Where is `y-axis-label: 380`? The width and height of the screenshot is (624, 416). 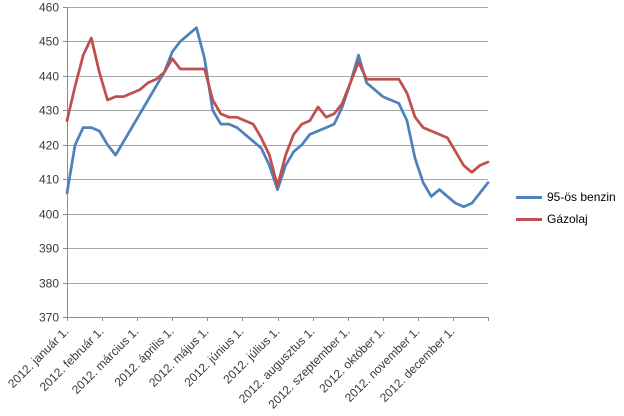
y-axis-label: 380 is located at coordinates (49, 284).